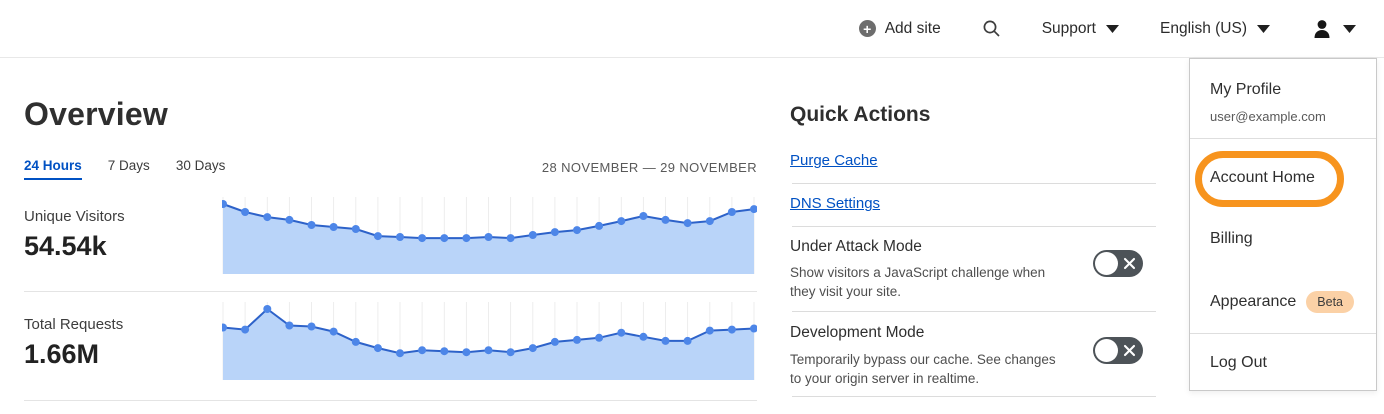  Describe the element at coordinates (867, 28) in the screenshot. I see `add-site-plus-icon: +` at that location.